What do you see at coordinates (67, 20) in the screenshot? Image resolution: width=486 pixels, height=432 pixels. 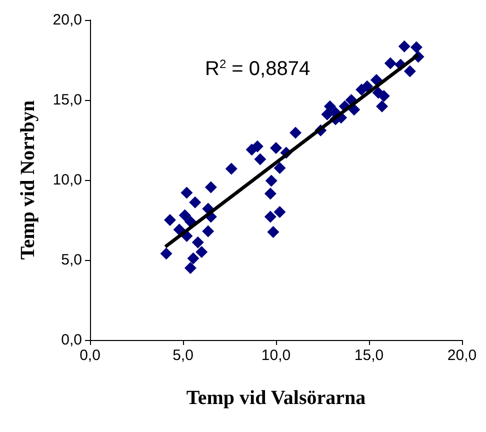 I see `y-tick-label: 20,0` at bounding box center [67, 20].